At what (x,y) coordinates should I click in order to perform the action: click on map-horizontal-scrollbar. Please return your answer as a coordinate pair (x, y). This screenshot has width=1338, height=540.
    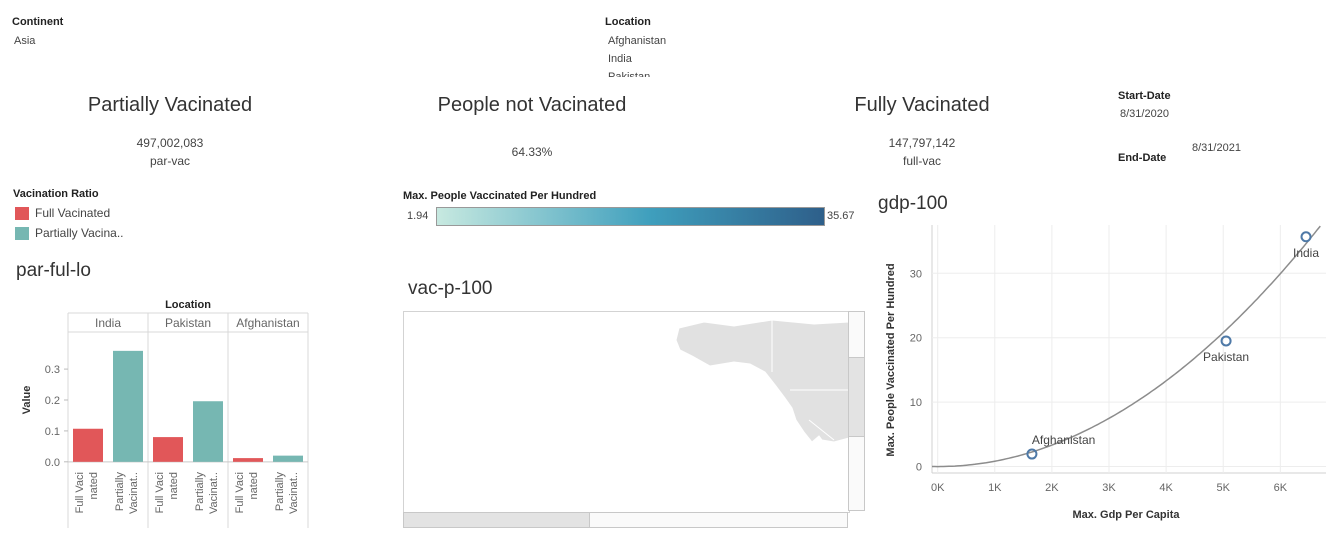
    Looking at the image, I should click on (625, 520).